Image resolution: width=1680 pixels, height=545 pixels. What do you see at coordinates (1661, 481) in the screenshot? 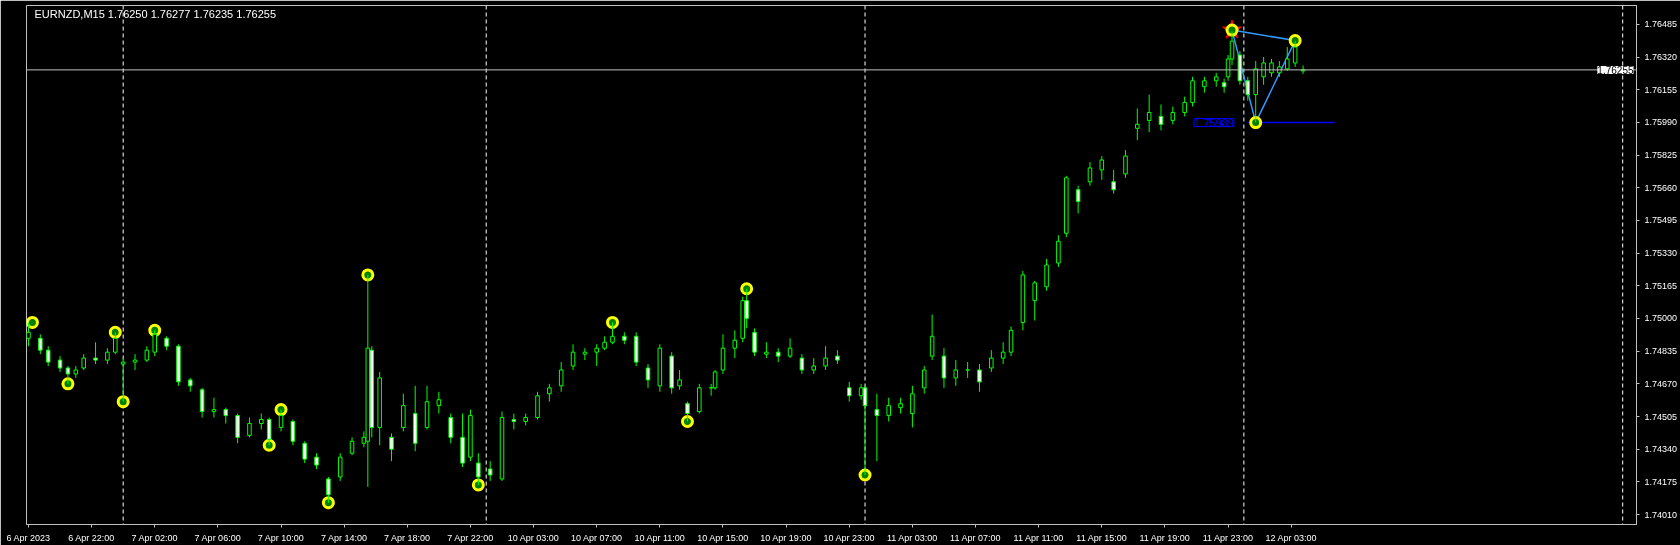
I see `y-tick-label: 1.74175` at bounding box center [1661, 481].